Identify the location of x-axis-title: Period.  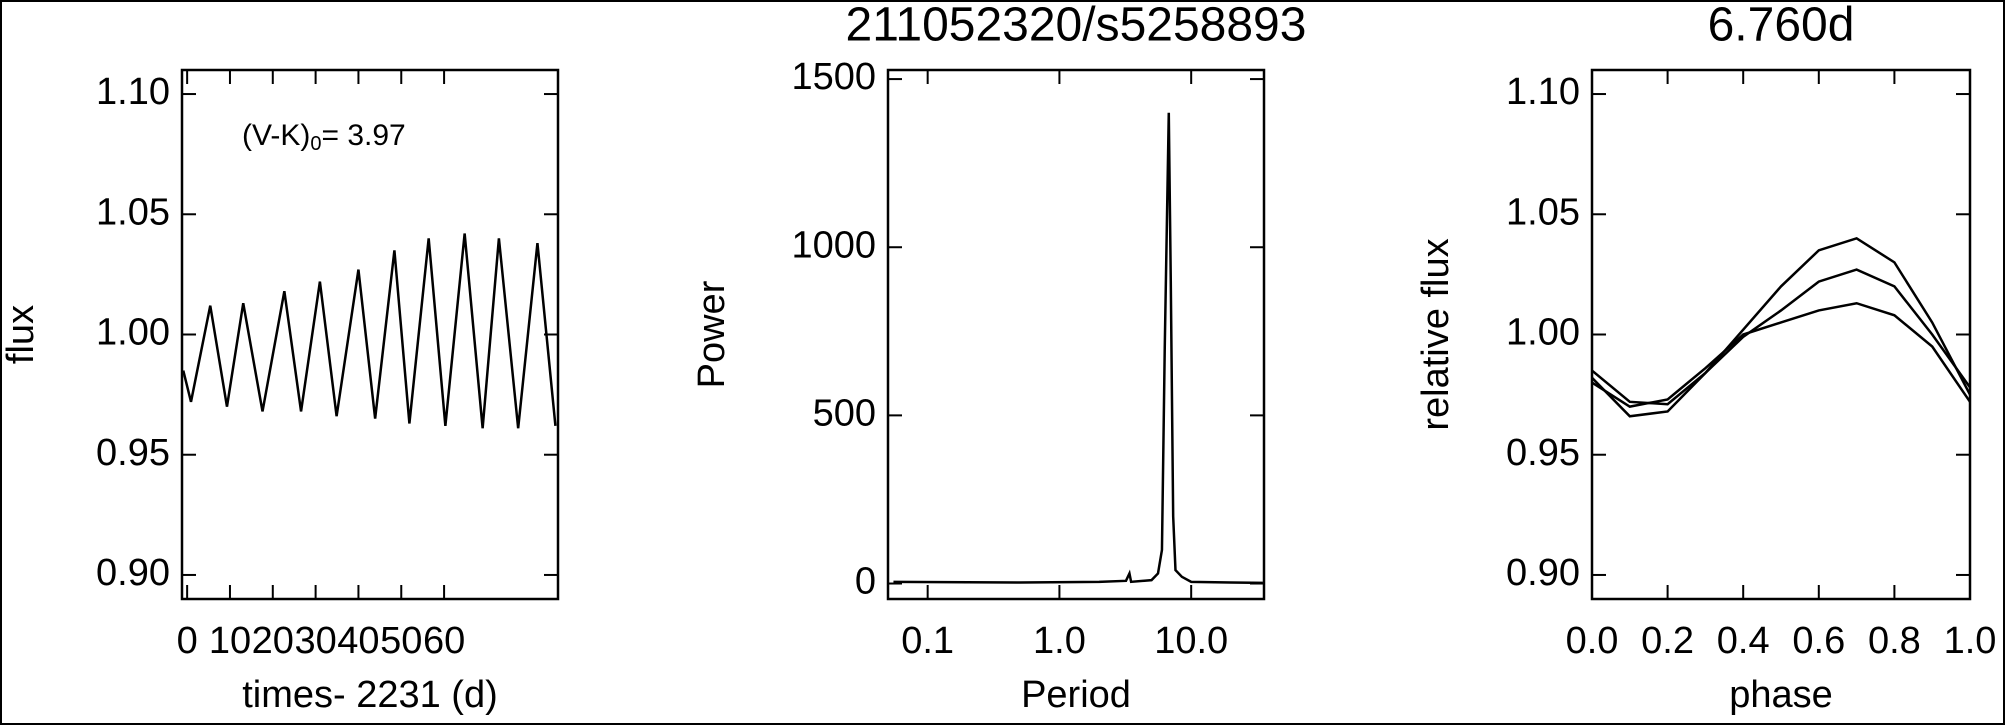
(1076, 695).